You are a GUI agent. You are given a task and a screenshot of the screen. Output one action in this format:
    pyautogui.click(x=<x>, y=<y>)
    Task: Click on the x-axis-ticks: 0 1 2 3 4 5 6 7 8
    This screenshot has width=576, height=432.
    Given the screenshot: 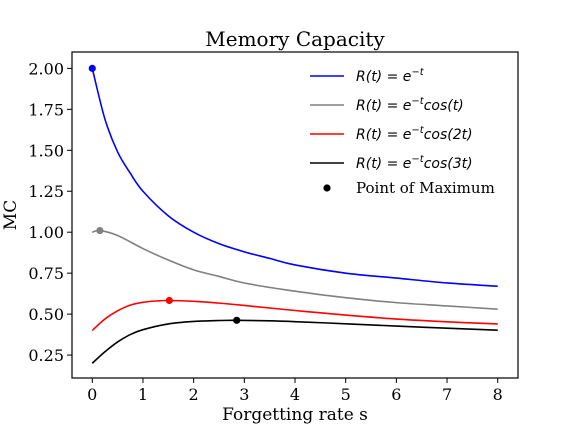 What is the action you would take?
    pyautogui.click(x=295, y=391)
    